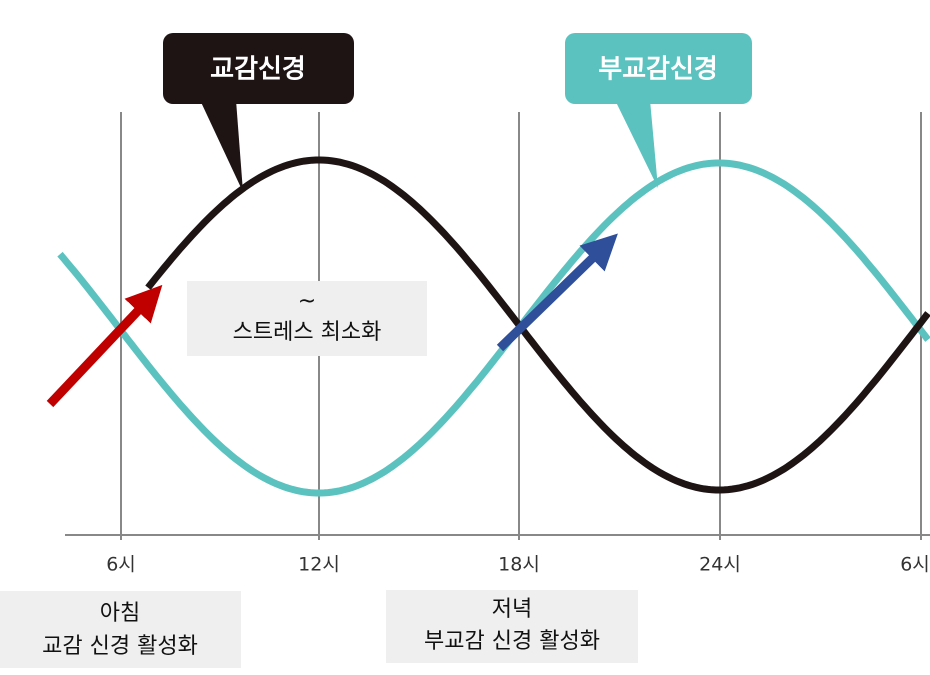 This screenshot has height=675, width=930. Describe the element at coordinates (512, 641) in the screenshot. I see `note-line: 부교감 신경 활성화` at that location.